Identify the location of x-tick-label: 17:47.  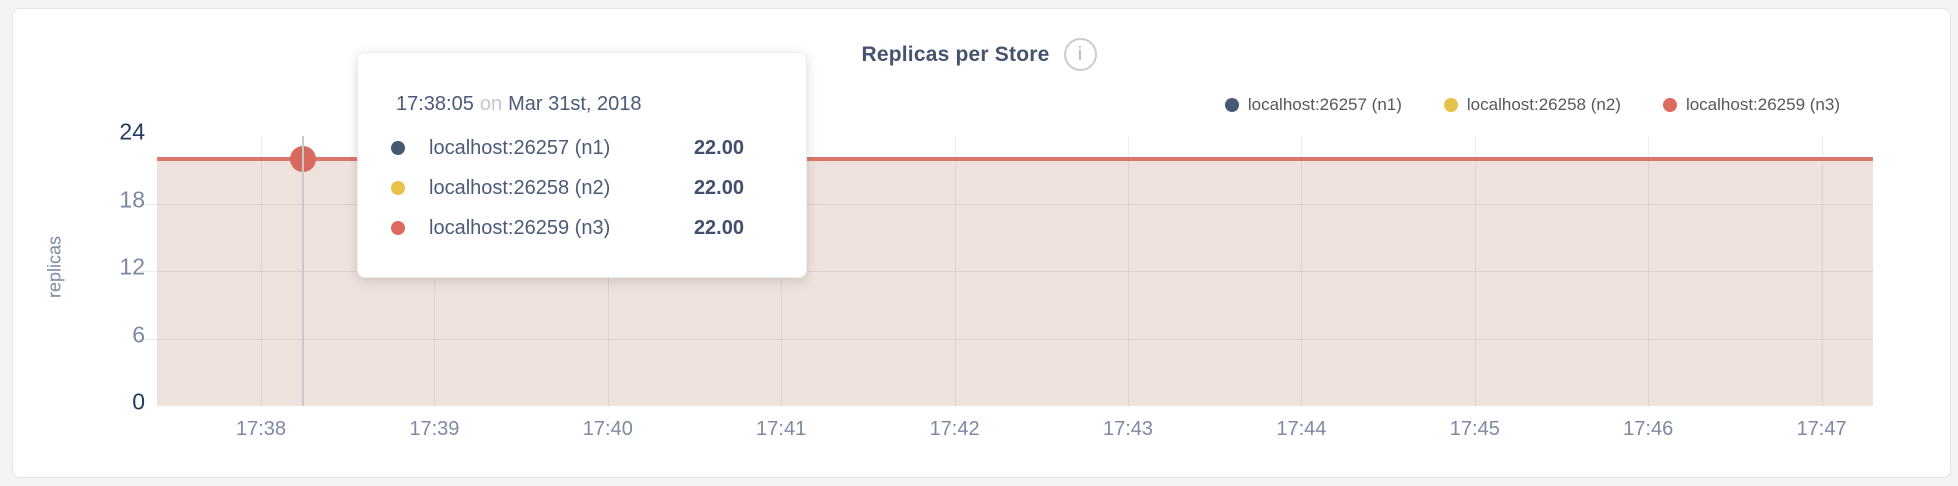
(1821, 429).